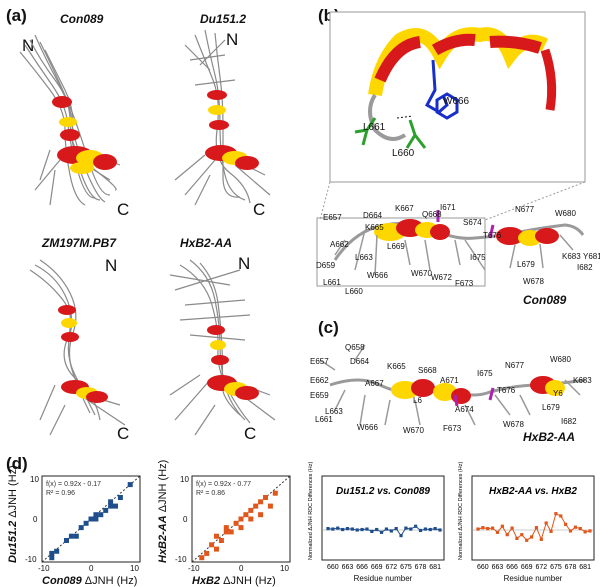 This screenshot has height=587, width=600. What do you see at coordinates (223, 484) in the screenshot?
I see `fit-equation: f(x) = 0.92x - 0.77` at bounding box center [223, 484].